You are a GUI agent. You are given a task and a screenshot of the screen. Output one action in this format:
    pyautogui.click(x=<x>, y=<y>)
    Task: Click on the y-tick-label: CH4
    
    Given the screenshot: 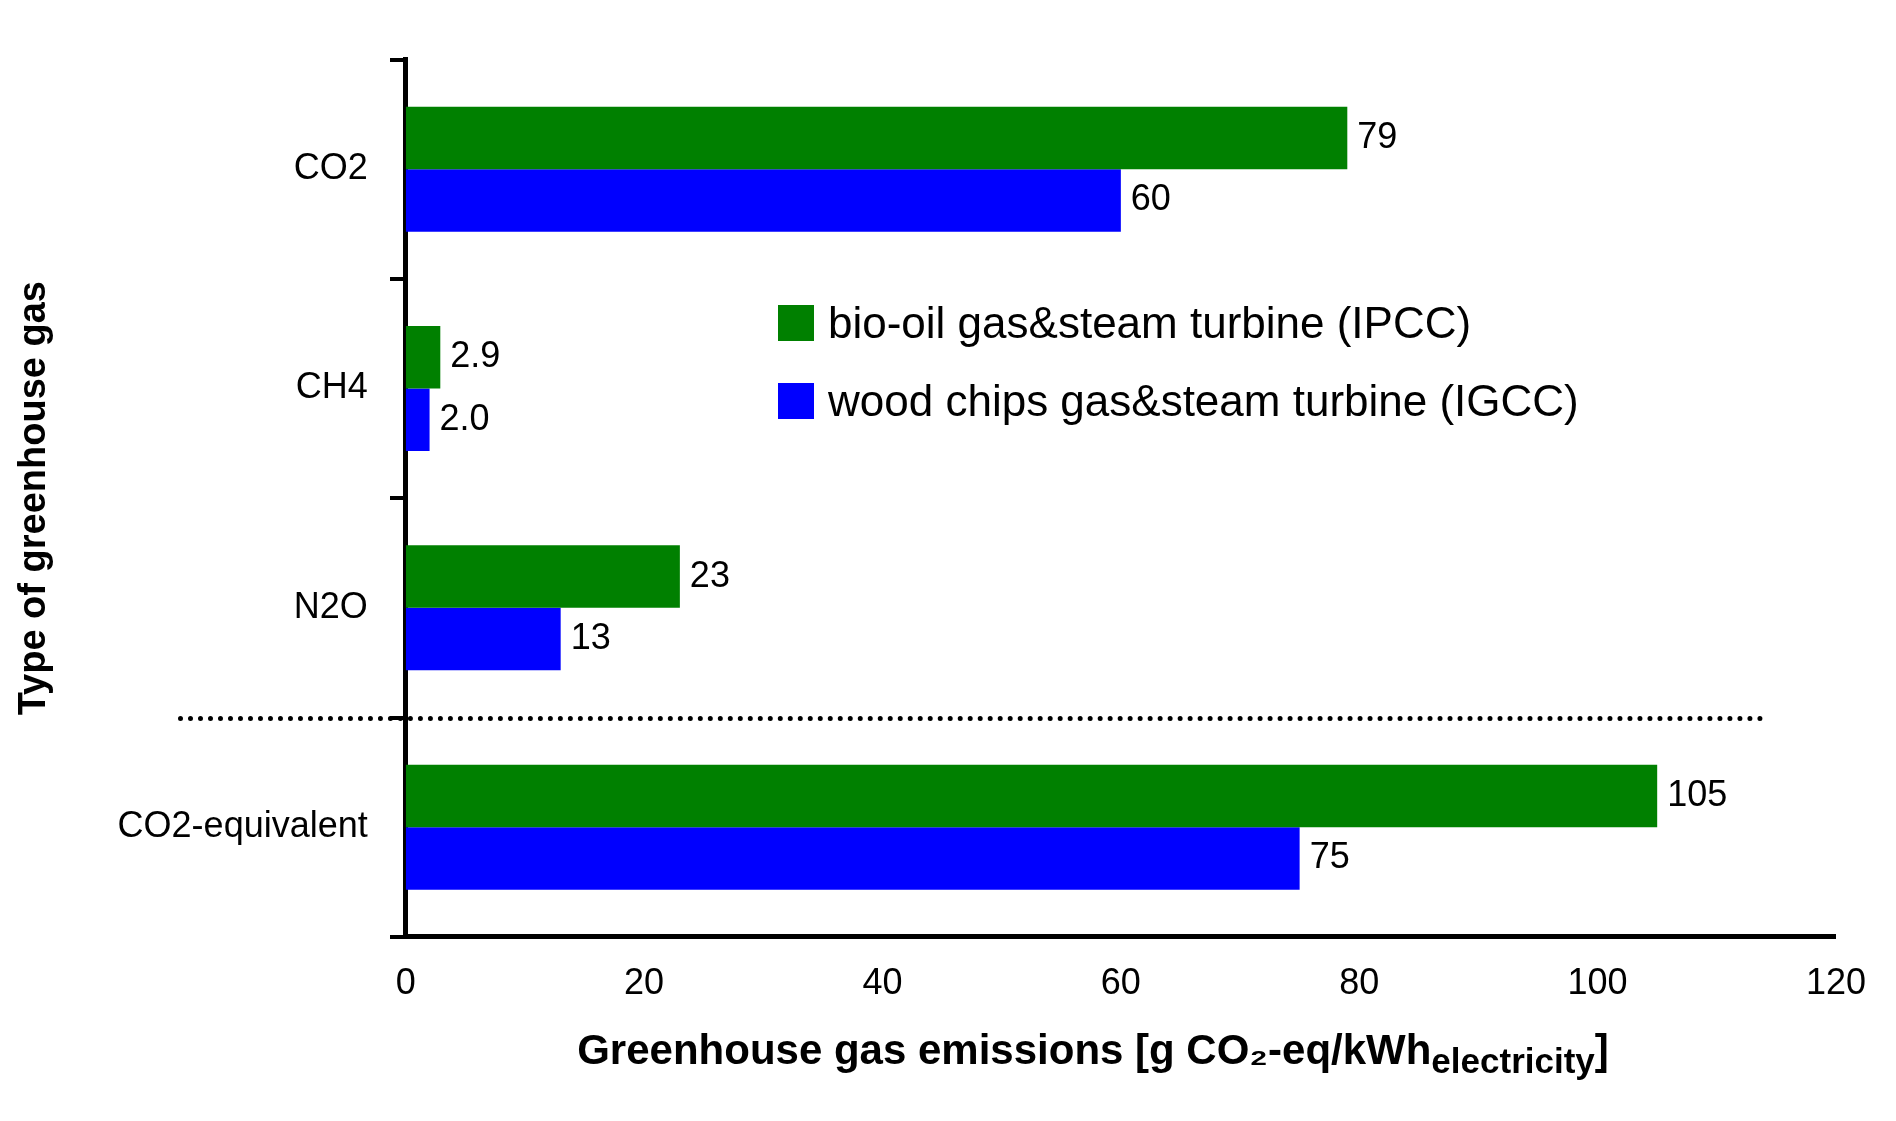 What is the action you would take?
    pyautogui.click(x=331, y=386)
    